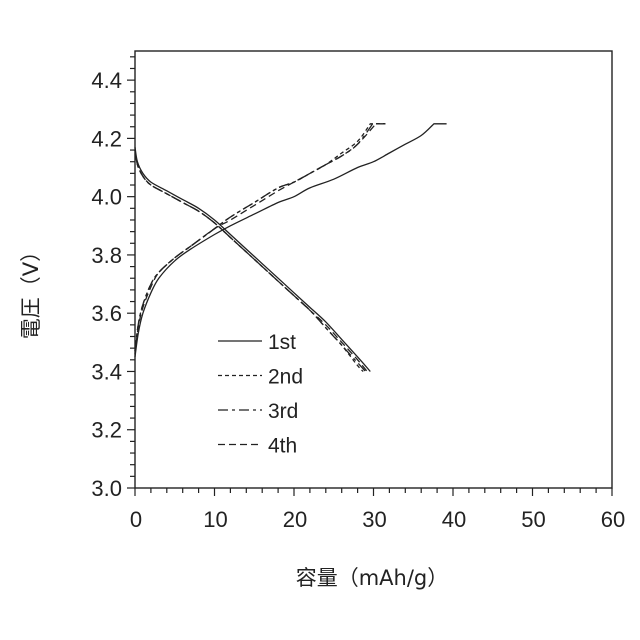  Describe the element at coordinates (374, 519) in the screenshot. I see `x-tick-label: 30` at that location.